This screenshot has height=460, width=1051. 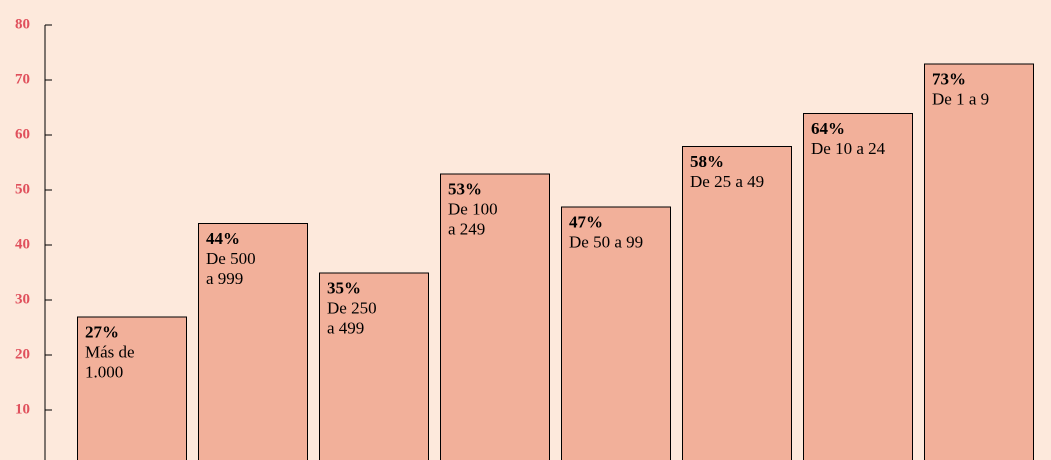 I want to click on y-tick-label: 30, so click(x=22, y=299).